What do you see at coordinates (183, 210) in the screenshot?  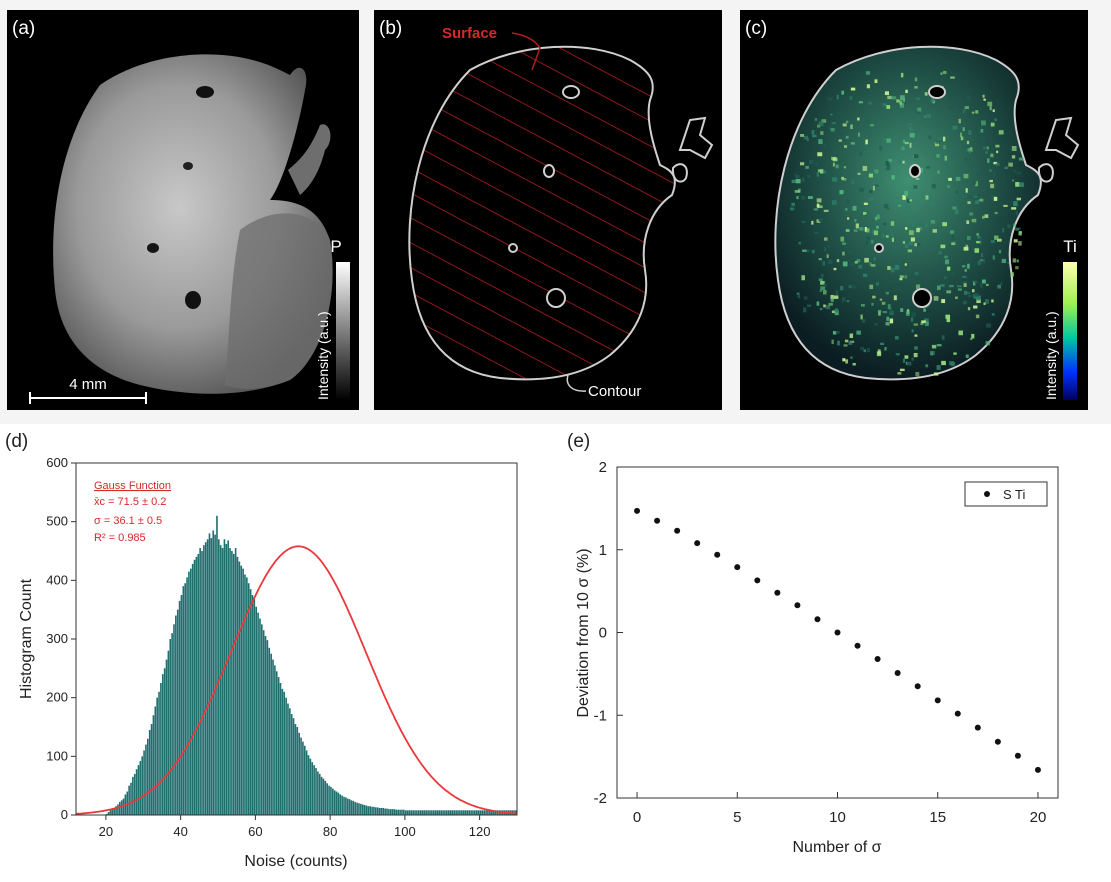 I see `panel-a: (a) P Intensity (a.u.) 4 mm` at bounding box center [183, 210].